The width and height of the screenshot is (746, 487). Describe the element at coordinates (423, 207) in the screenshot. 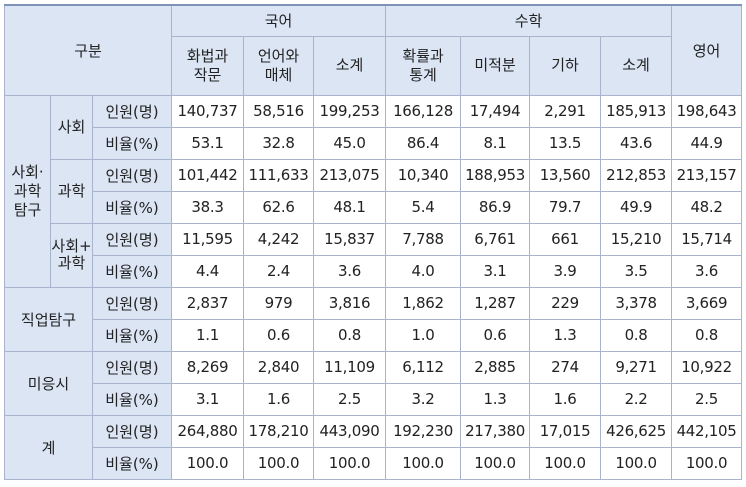

I see `cell: 5.4` at that location.